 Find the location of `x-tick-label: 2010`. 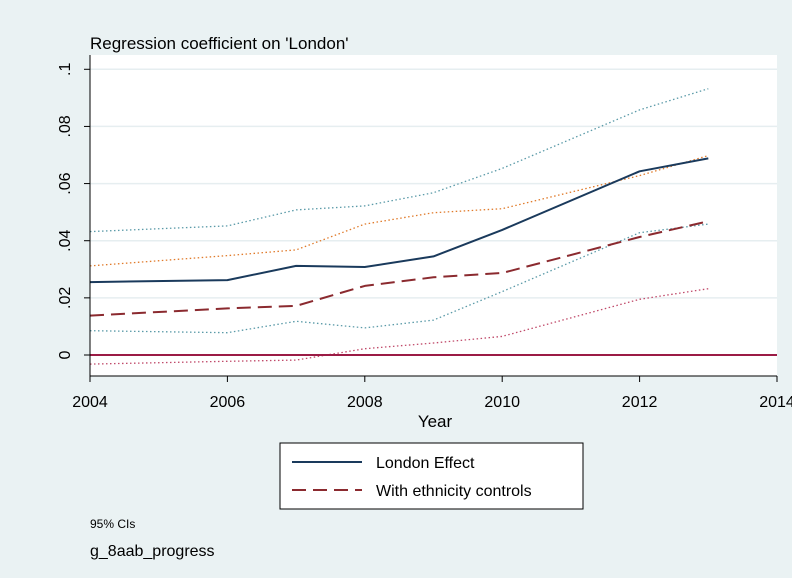

x-tick-label: 2010 is located at coordinates (502, 402).